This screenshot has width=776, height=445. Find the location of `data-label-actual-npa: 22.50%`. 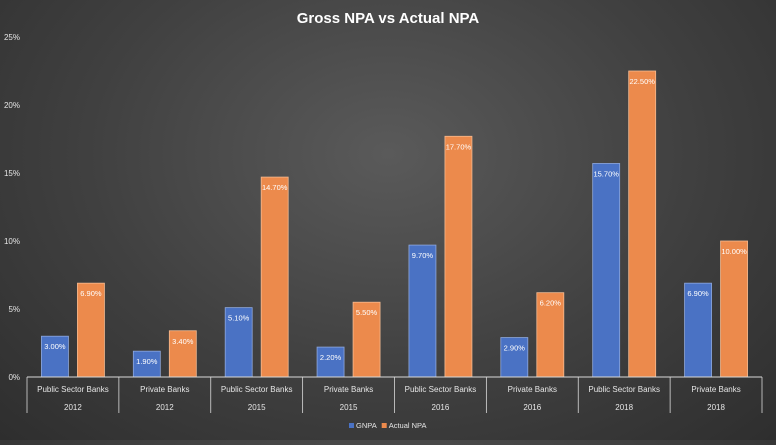

data-label-actual-npa: 22.50% is located at coordinates (642, 81).